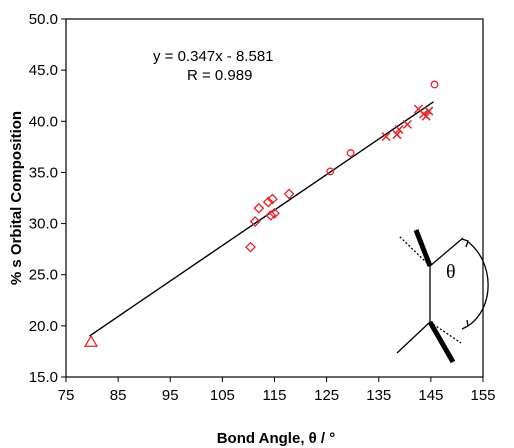  Describe the element at coordinates (91, 340) in the screenshot. I see `triangle-point` at that location.